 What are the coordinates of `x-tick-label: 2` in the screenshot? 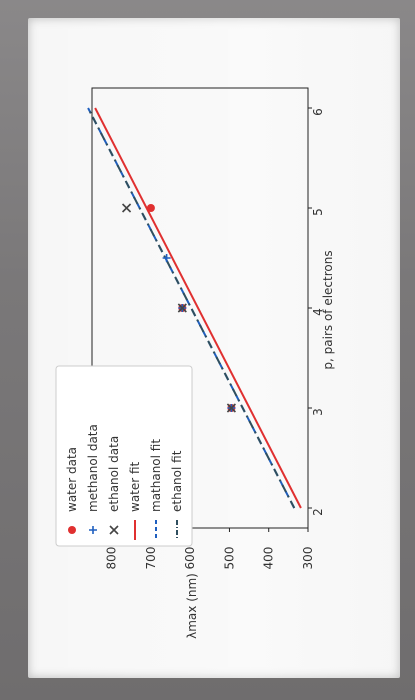 It's located at (318, 512).